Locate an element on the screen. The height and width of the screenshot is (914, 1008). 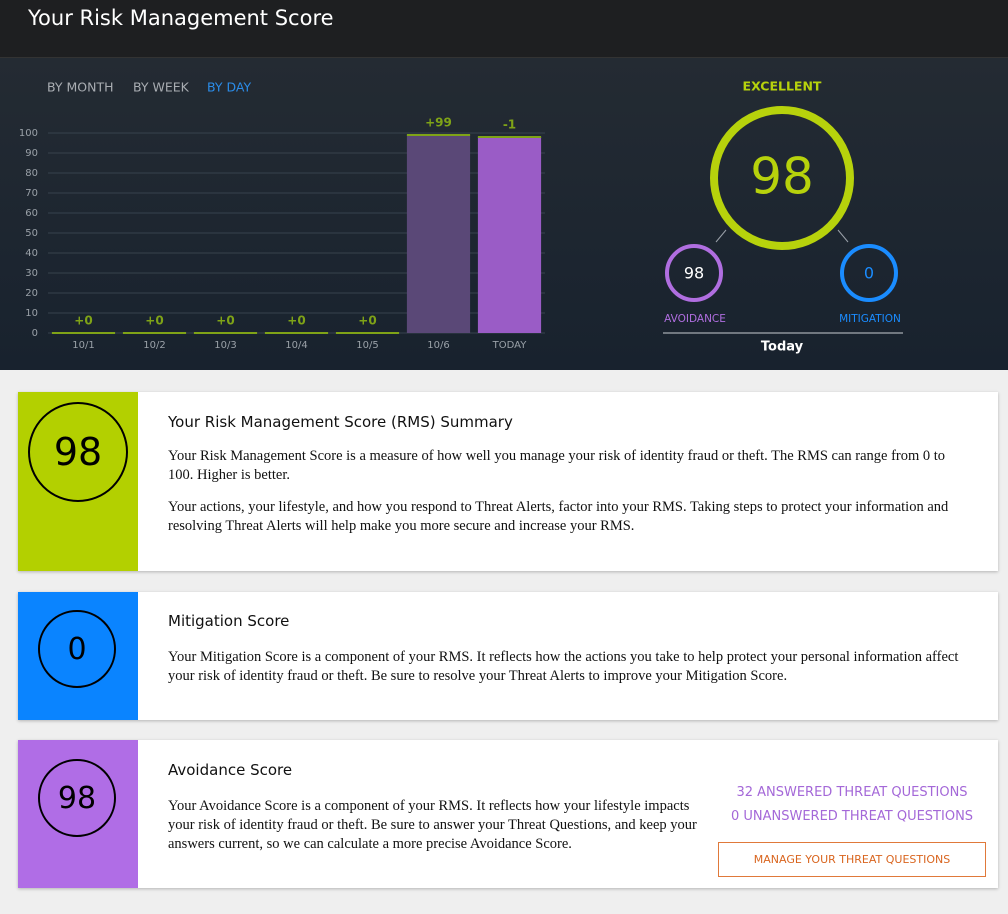
mitigation-ring is located at coordinates (869, 273).